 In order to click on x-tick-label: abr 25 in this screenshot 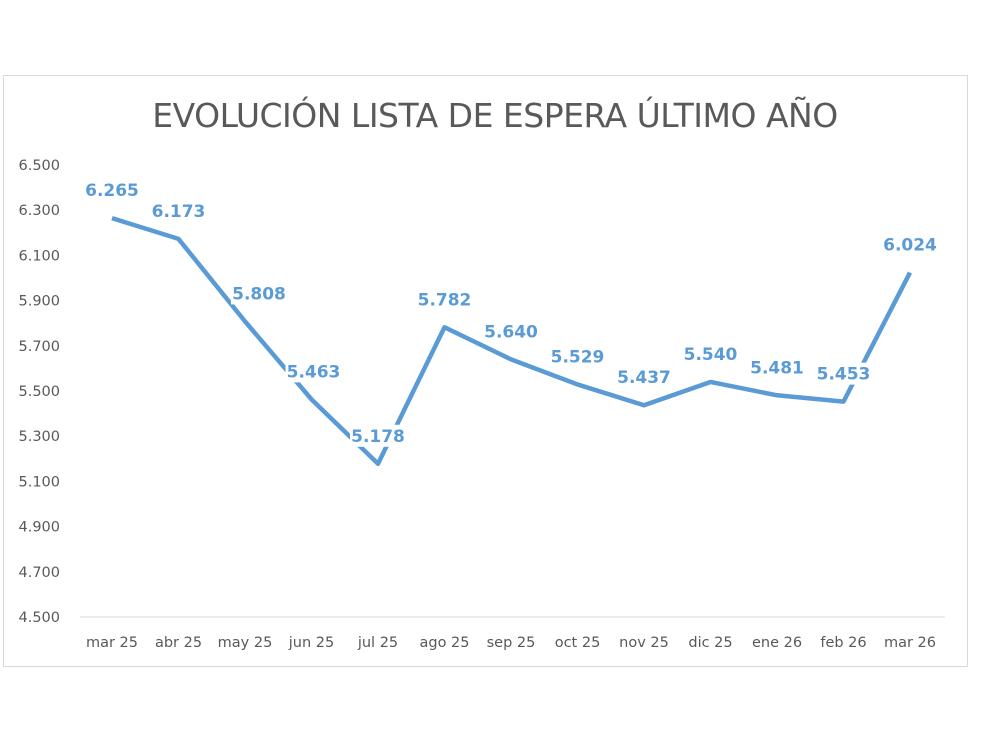, I will do `click(178, 643)`.